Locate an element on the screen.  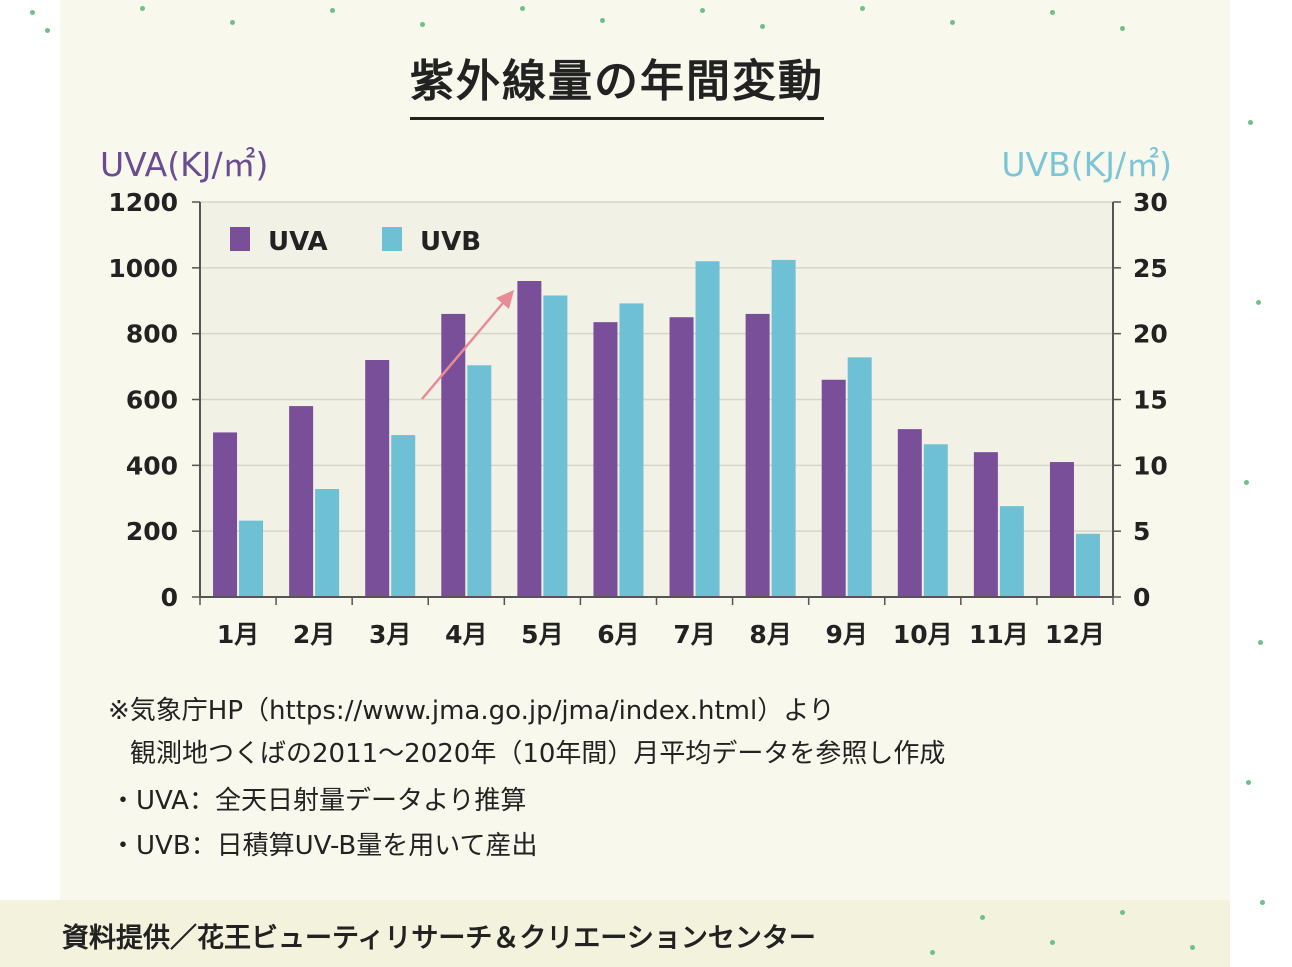
trend-arrow-head is located at coordinates (505, 299).